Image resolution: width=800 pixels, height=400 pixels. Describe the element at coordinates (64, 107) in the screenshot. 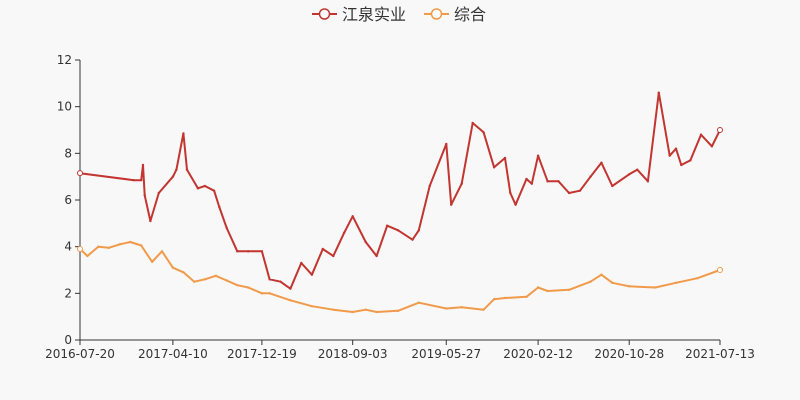

I see `y-tick-label: 10` at that location.